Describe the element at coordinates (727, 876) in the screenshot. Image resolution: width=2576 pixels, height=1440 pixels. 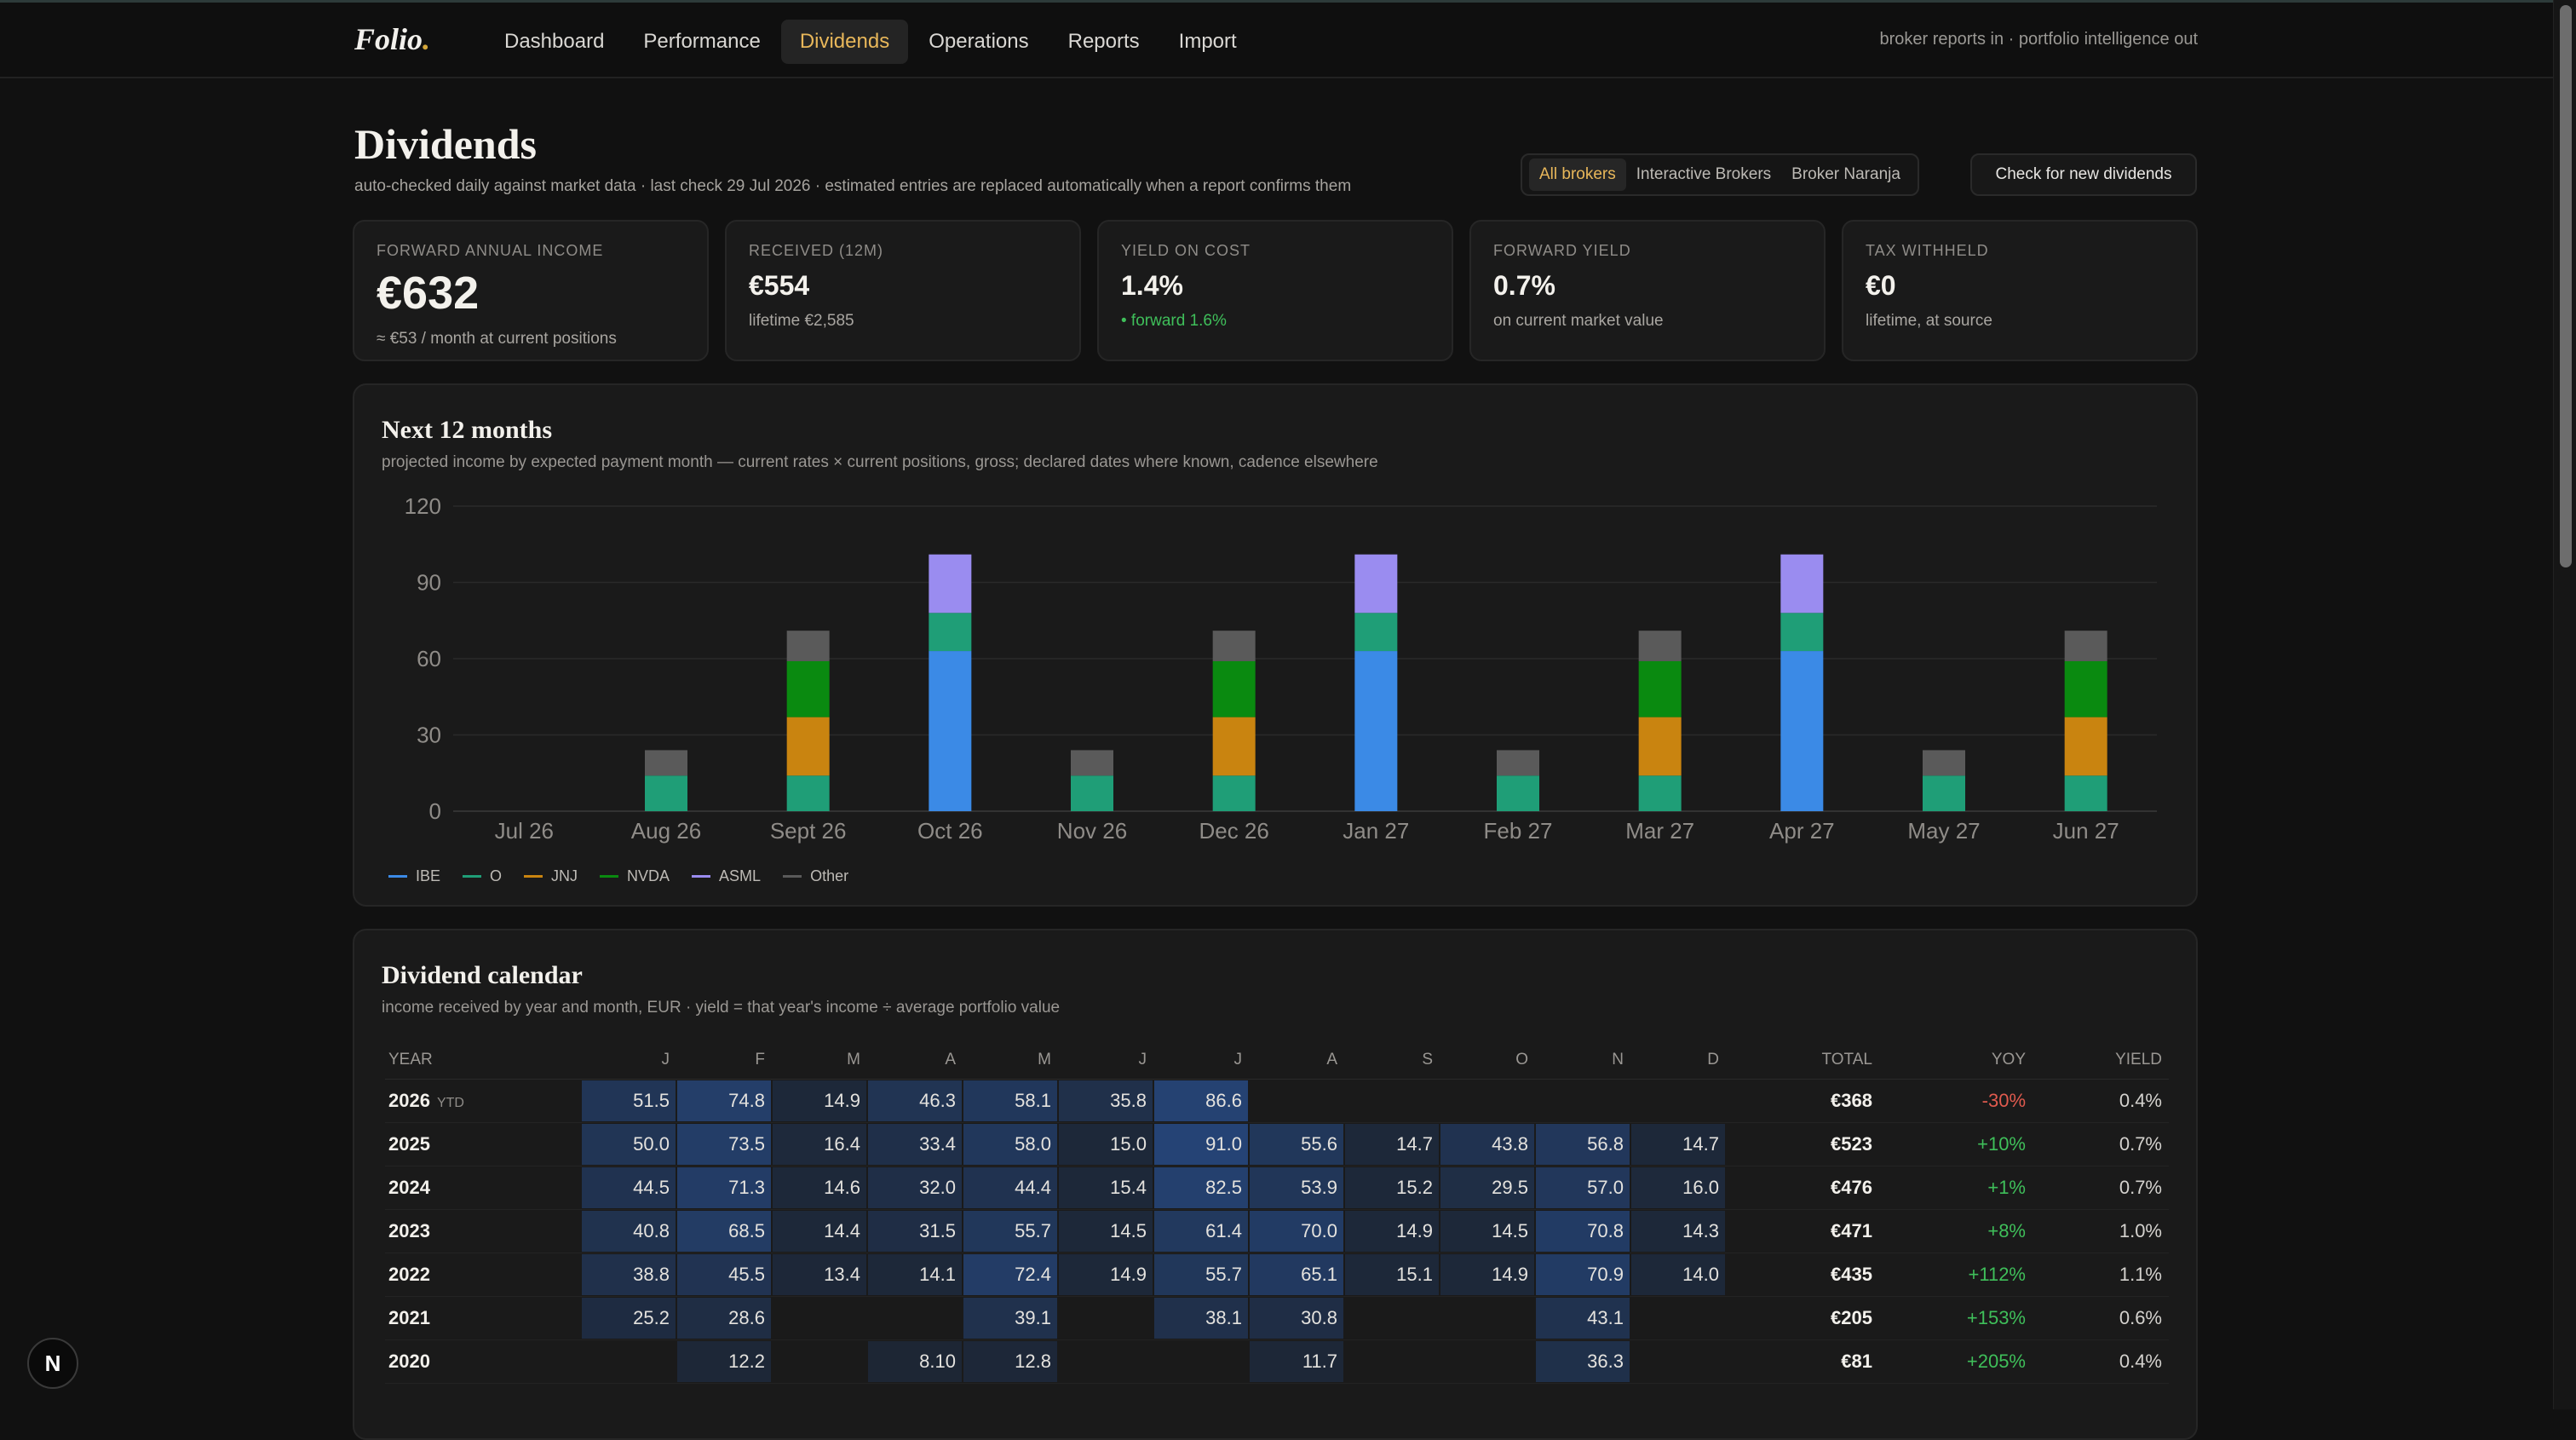
I see `legend-item: ASML` at that location.